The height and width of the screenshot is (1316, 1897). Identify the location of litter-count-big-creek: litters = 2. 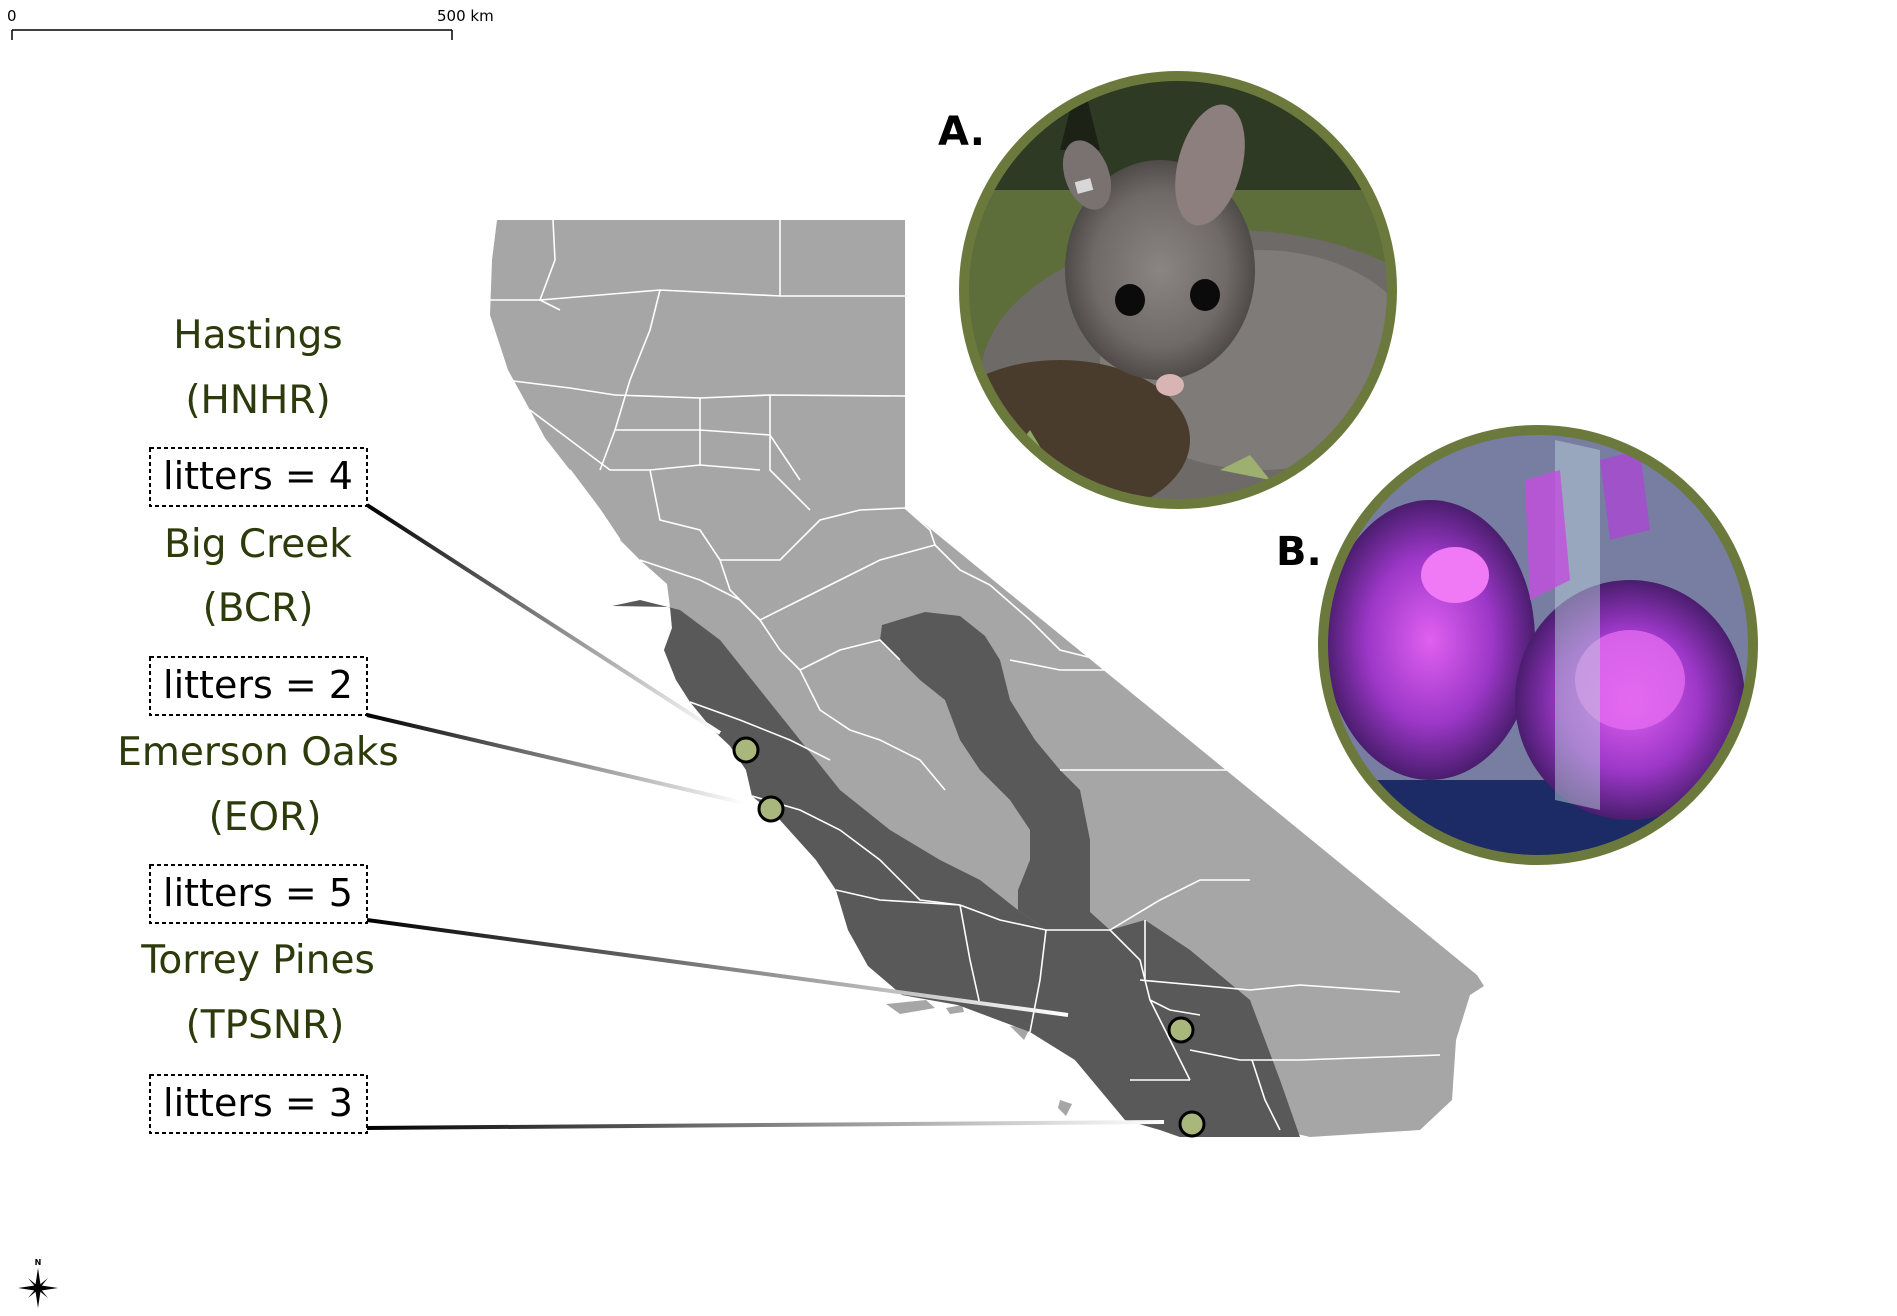
(258, 685).